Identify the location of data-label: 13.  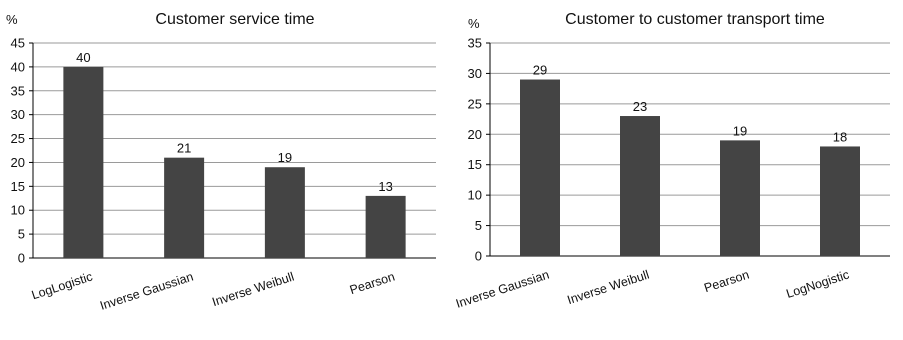
(385, 186).